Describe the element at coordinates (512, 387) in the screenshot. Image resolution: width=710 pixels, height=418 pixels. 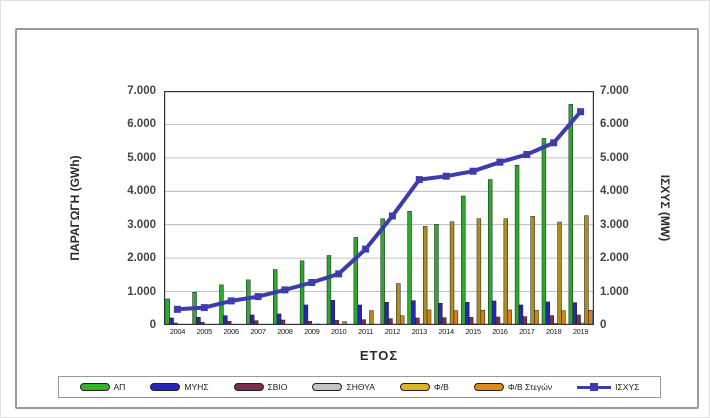
I see `legend-item-fv-stegon: Φ/Β Στεγών` at that location.